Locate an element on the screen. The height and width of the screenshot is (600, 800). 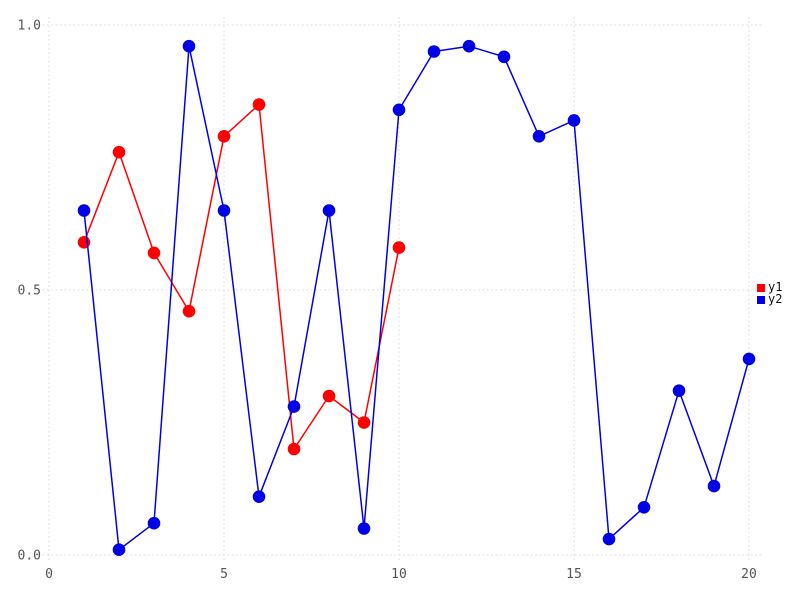
legend-label-y2: y2 is located at coordinates (775, 299).